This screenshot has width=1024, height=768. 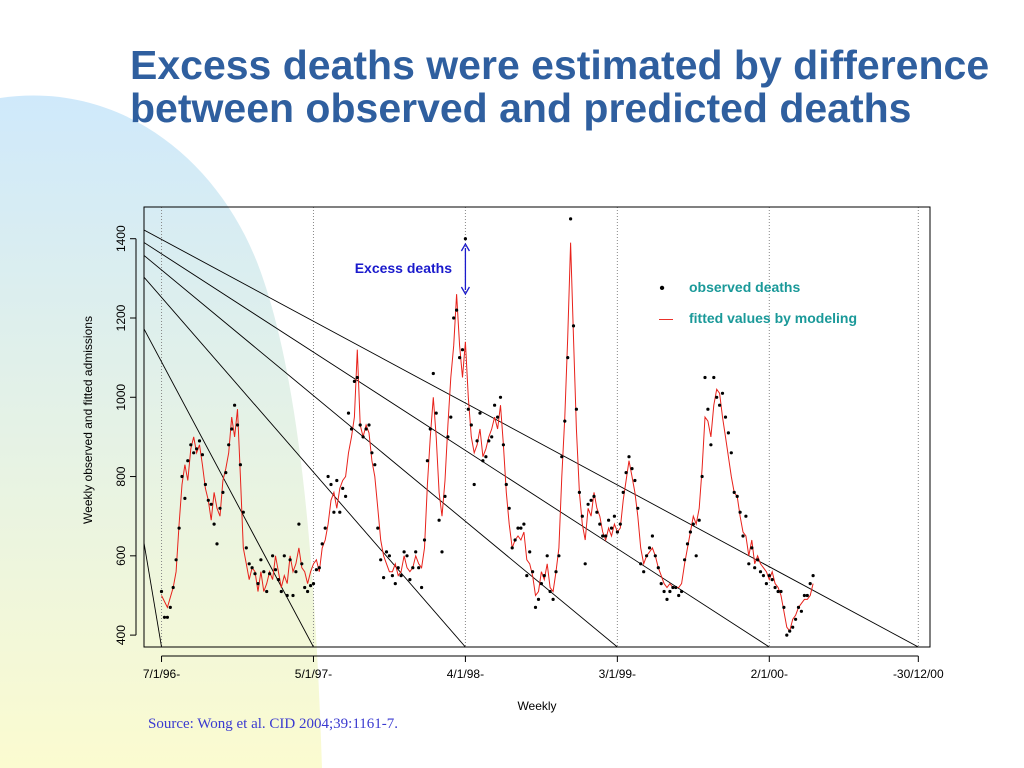 I want to click on x-tick-label: 2/1/00-, so click(x=769, y=674).